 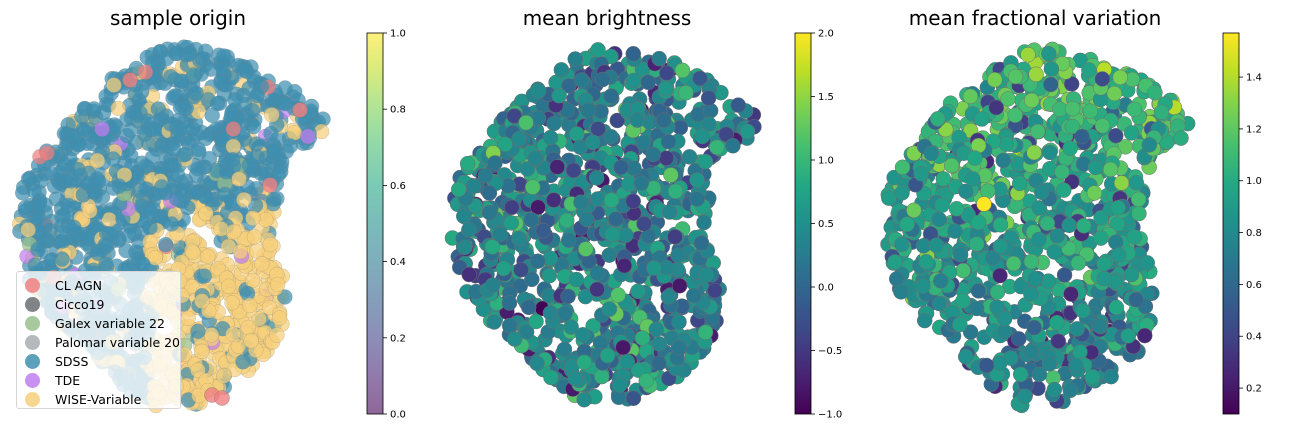 I want to click on colorbar-tick-label: 0.6, so click(x=1254, y=285).